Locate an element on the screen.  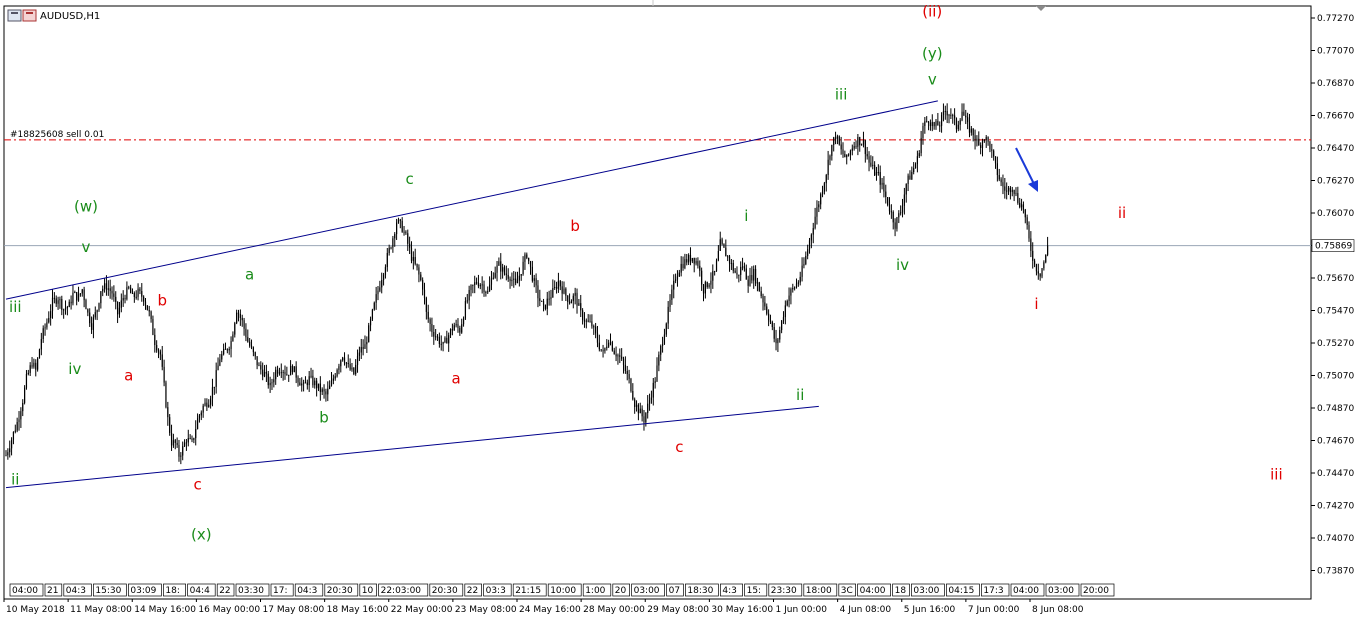
y-tick-label: 0.74870 is located at coordinates (1335, 409).